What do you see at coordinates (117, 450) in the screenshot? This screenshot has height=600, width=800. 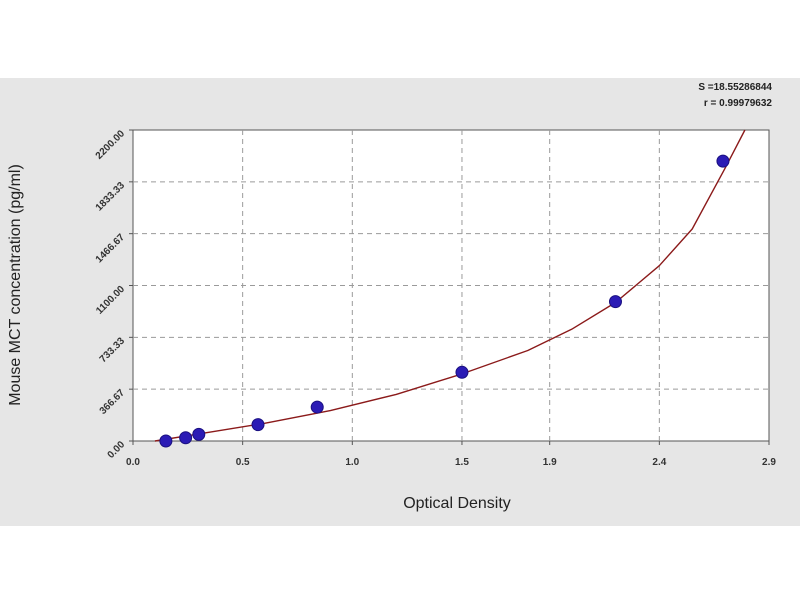 I see `y-tick-label: 0.00` at bounding box center [117, 450].